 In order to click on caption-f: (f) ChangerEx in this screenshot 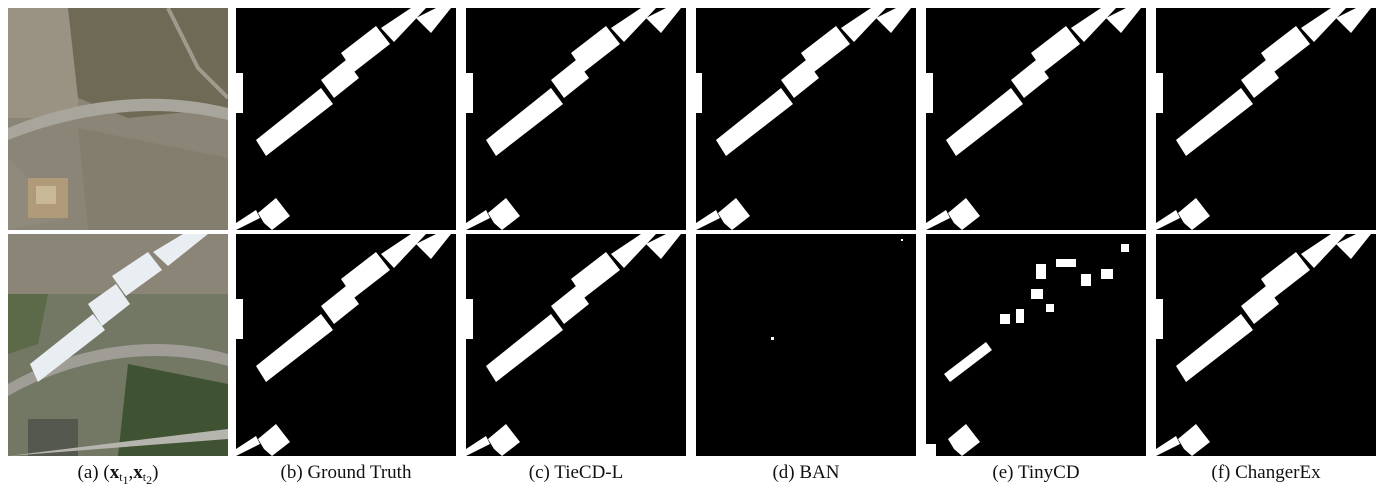, I will do `click(1266, 472)`.